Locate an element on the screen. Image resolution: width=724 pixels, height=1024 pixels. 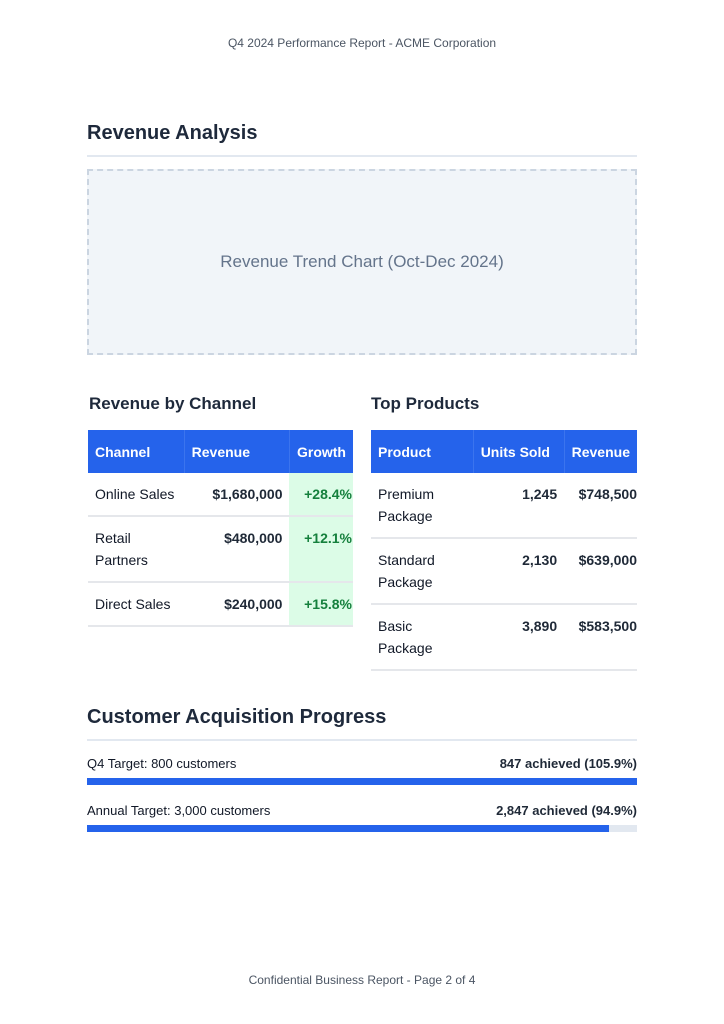
table-row: Direct Sales $240,000 +15.8% is located at coordinates (220, 604).